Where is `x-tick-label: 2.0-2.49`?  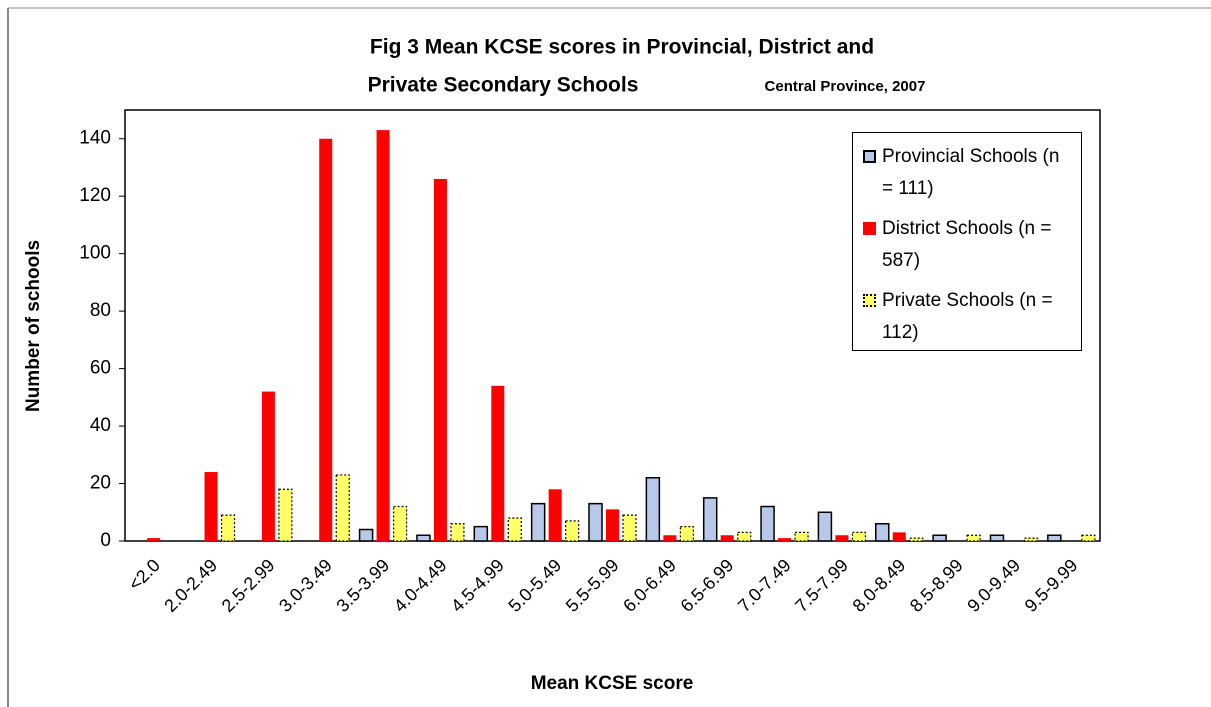 x-tick-label: 2.0-2.49 is located at coordinates (190, 585).